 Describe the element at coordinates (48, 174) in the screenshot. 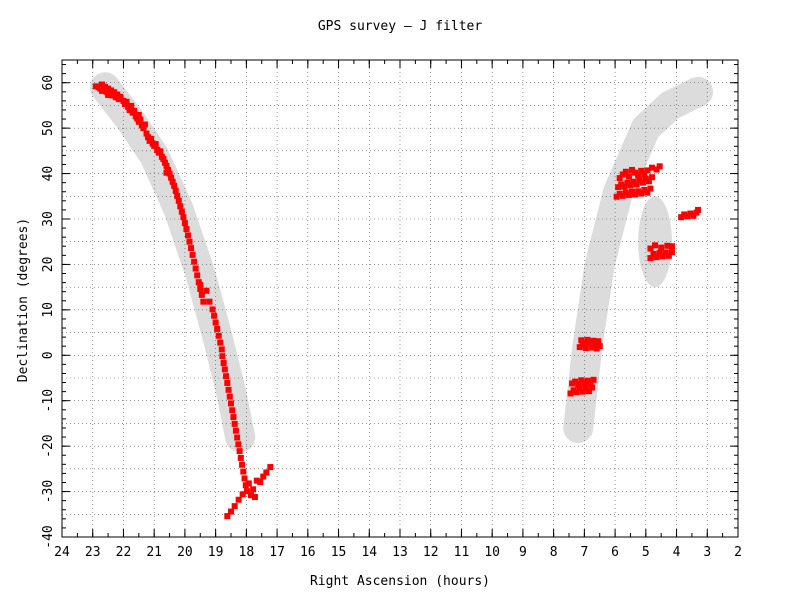

I see `y-tick-label: 40` at that location.